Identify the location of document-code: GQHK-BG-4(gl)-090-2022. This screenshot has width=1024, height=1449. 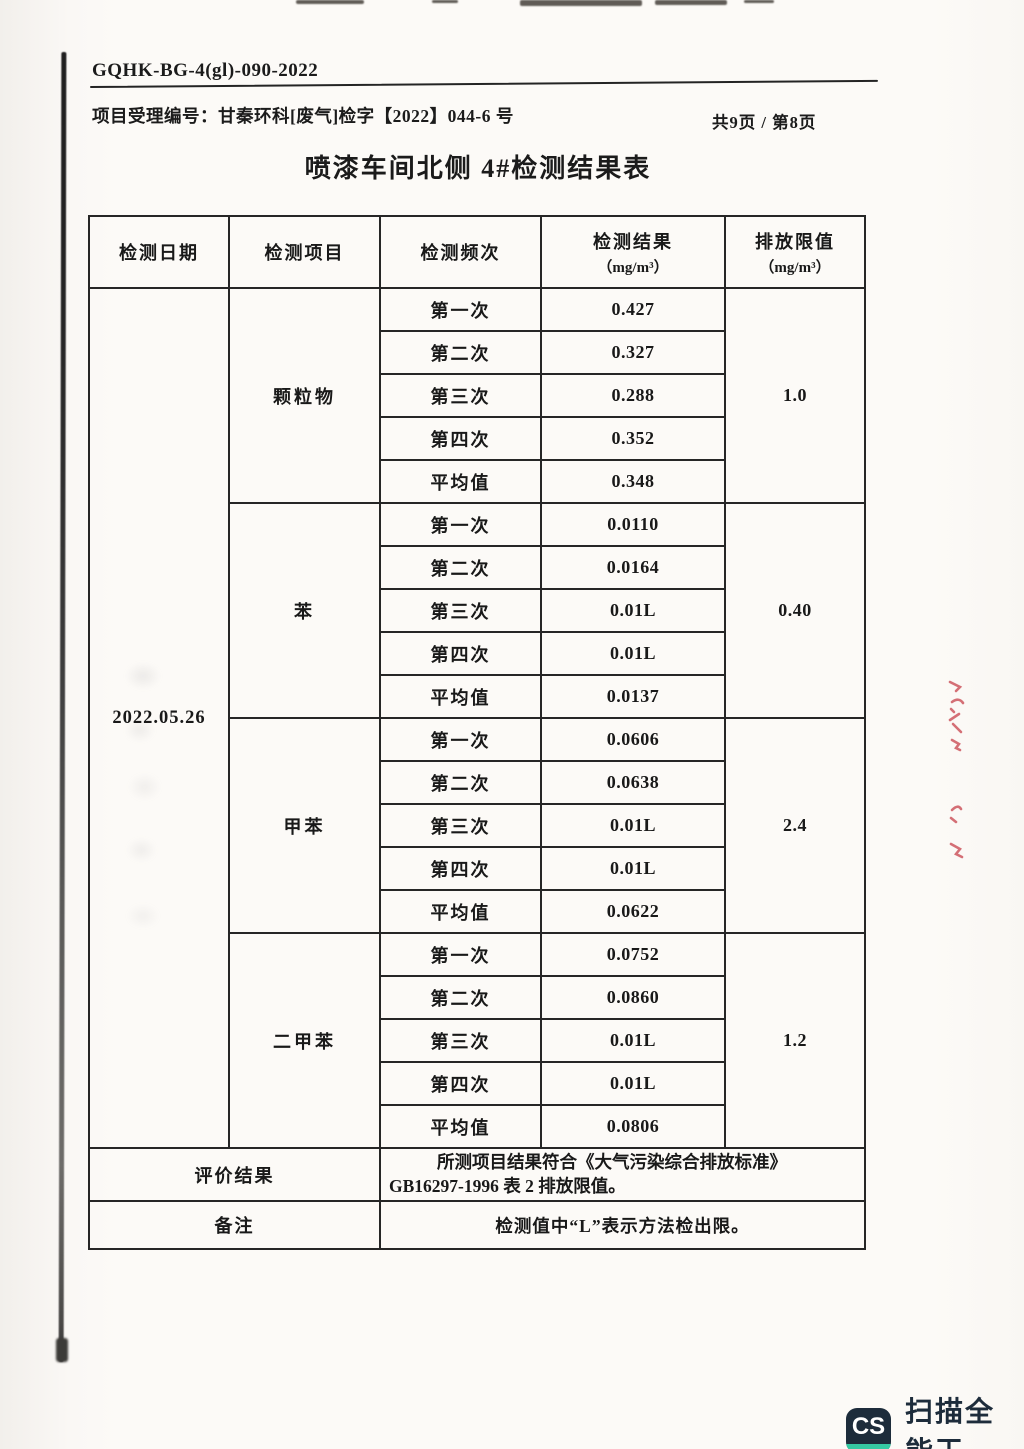
(205, 70).